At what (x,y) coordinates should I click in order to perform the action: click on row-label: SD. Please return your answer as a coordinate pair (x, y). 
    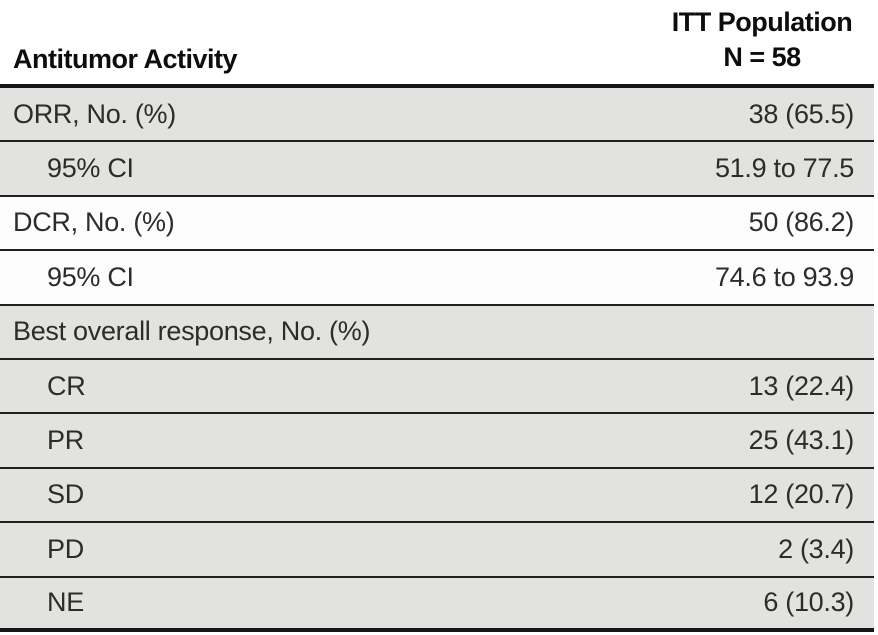
    Looking at the image, I should click on (65, 494).